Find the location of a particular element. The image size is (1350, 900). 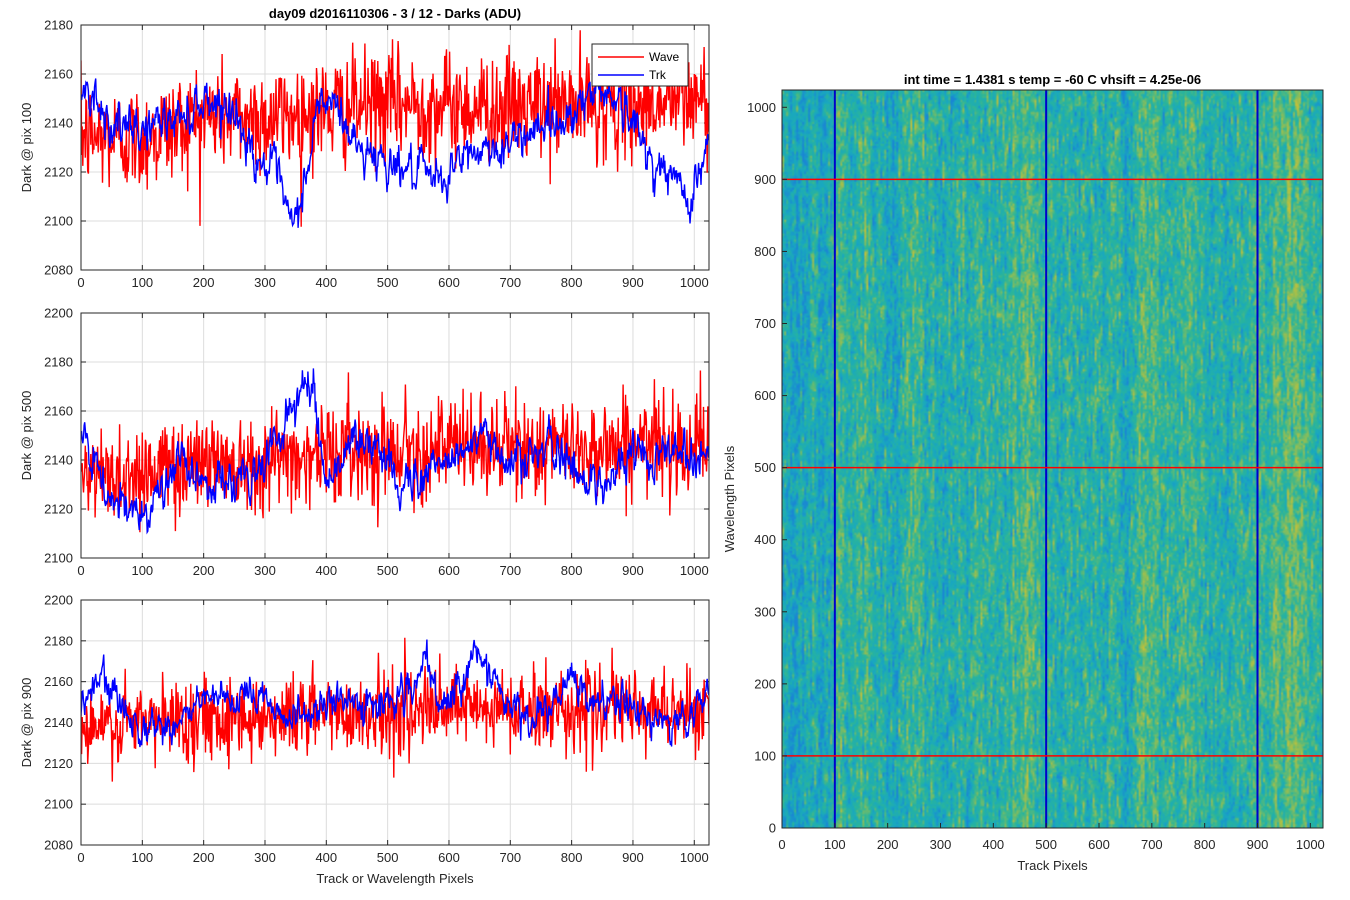

chart-title: day09 d2016110306 - 3 / 12 - Darks (ADU) is located at coordinates (395, 13).